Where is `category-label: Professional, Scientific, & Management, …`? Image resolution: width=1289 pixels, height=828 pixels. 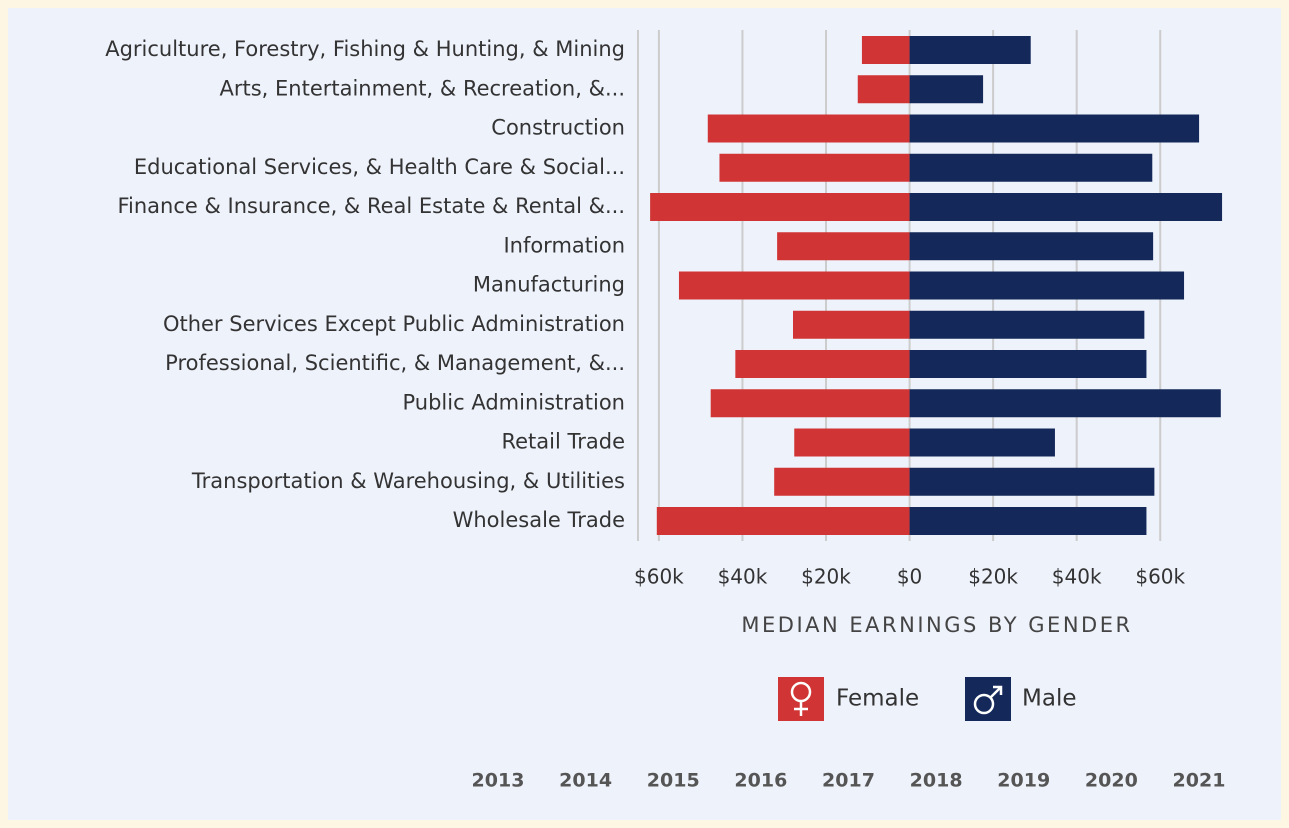
category-label: Professional, Scientific, & Management, … is located at coordinates (395, 363).